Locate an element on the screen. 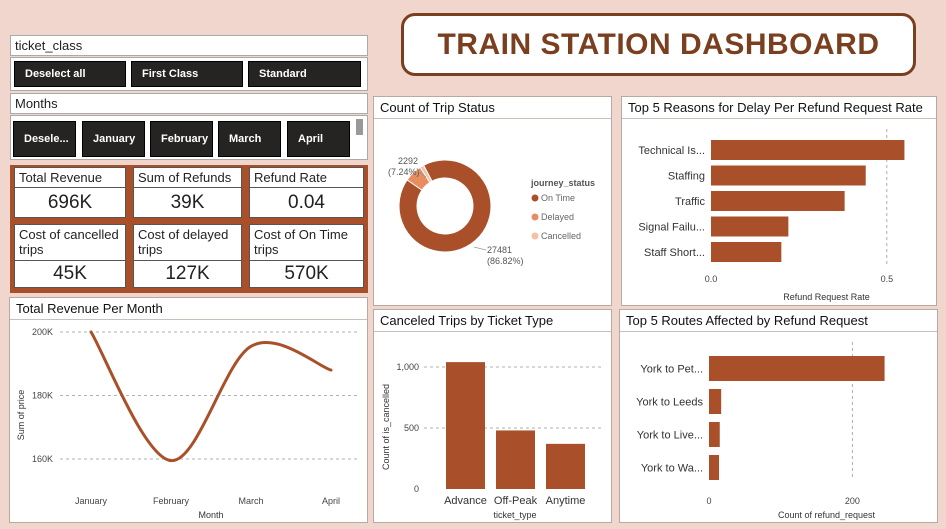 The width and height of the screenshot is (946, 529). cost-cancelled-value: 45K is located at coordinates (70, 273).